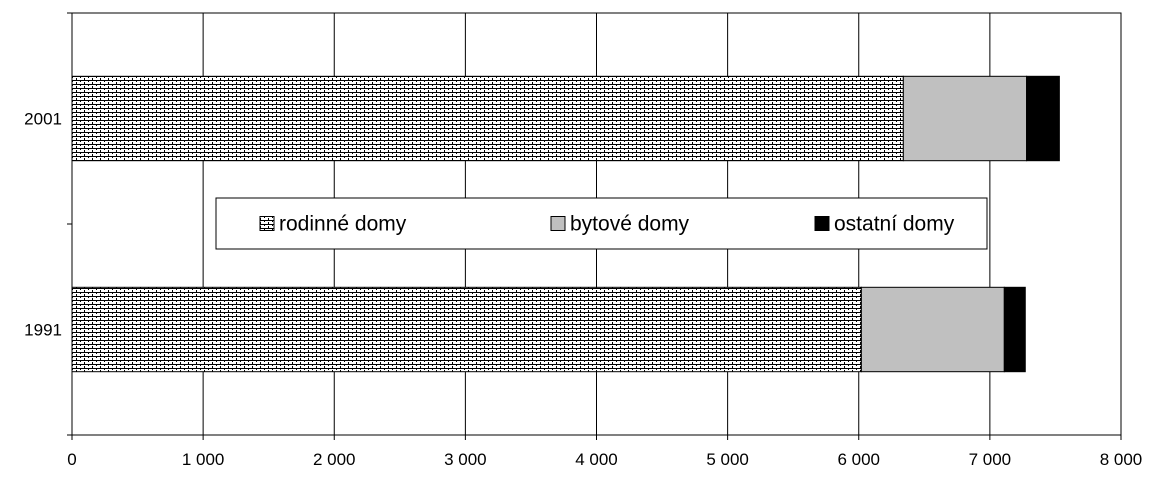 This screenshot has width=1149, height=477. What do you see at coordinates (894, 224) in the screenshot?
I see `legend-label: ostatní domy` at bounding box center [894, 224].